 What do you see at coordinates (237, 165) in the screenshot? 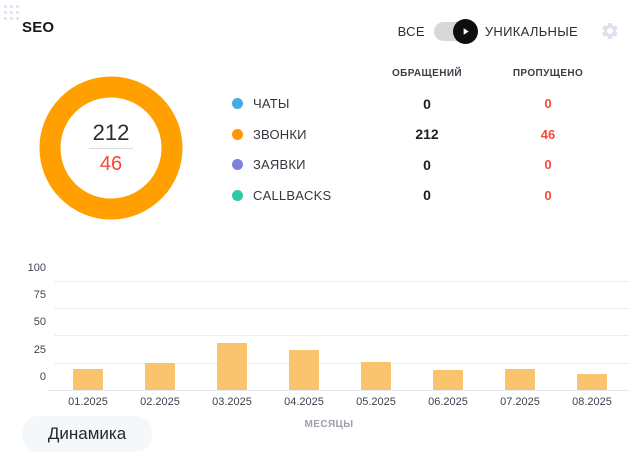
I see `forms-dot-icon` at bounding box center [237, 165].